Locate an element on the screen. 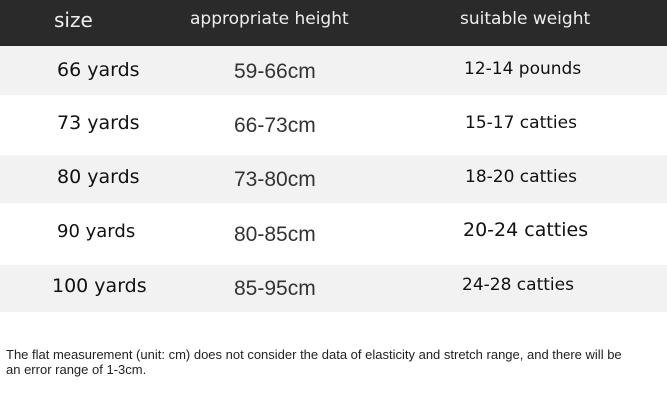  size-cell: 90 yards is located at coordinates (96, 231).